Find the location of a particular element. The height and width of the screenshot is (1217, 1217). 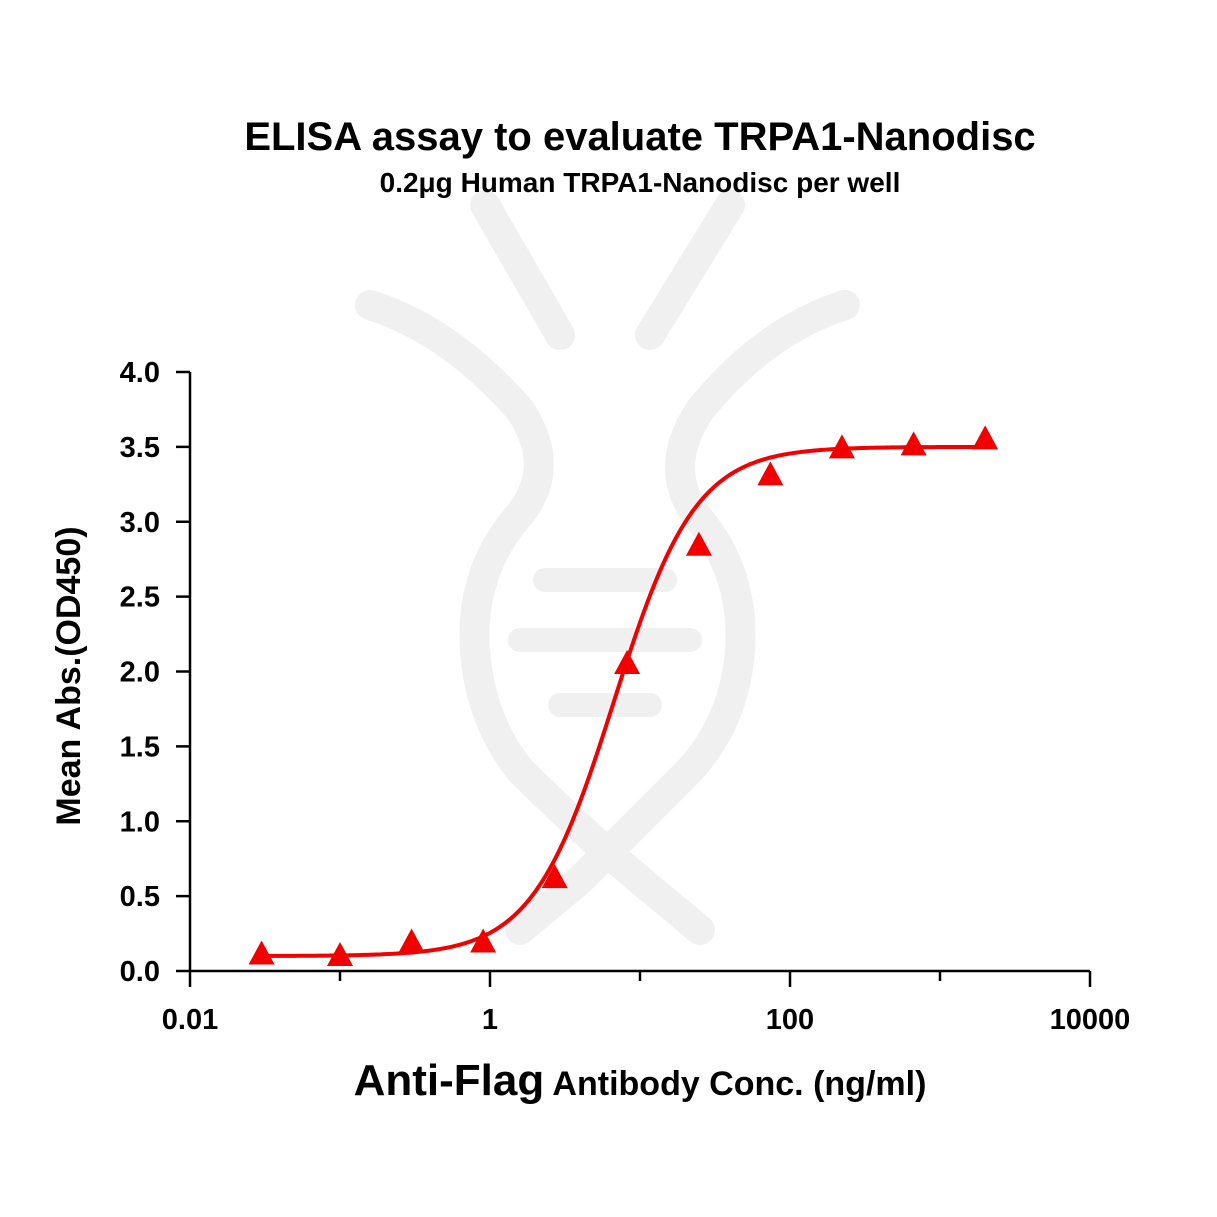

chart-subtitle: 0.2μg Human TRPA1-Nanodisc per well is located at coordinates (640, 182).